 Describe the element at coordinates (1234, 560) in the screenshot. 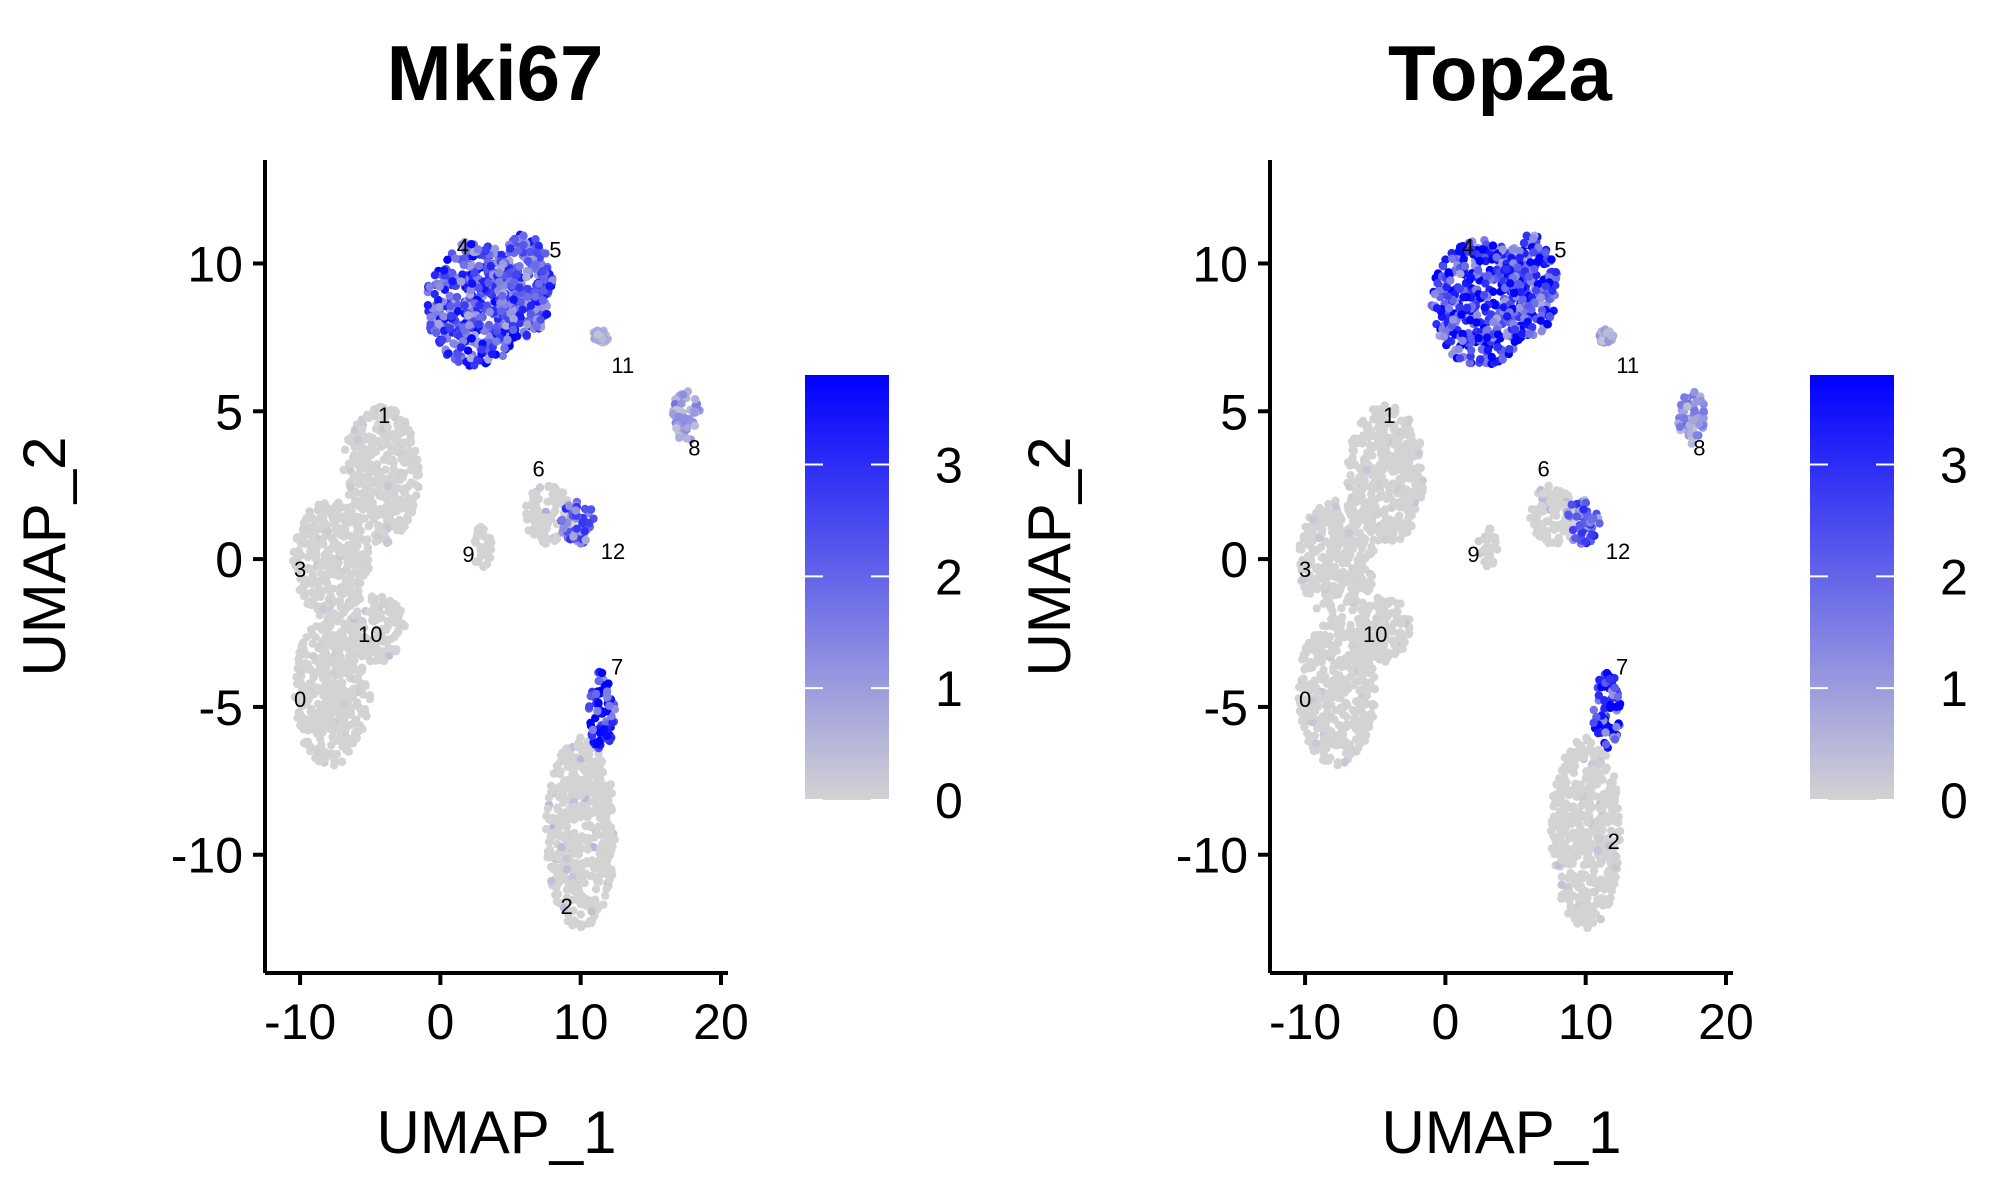

I see `y-tick-label: 0` at that location.